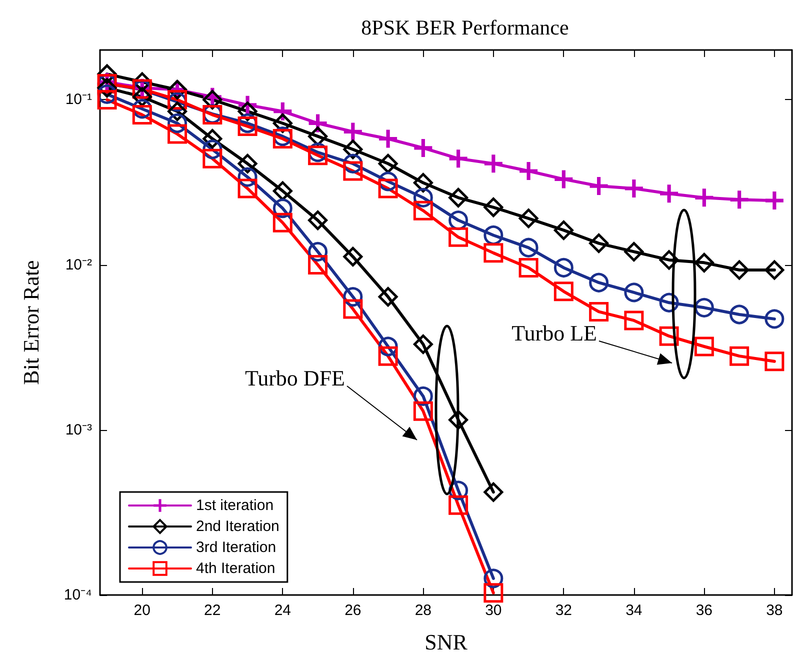  Describe the element at coordinates (236, 568) in the screenshot. I see `legend-label: 4th Iteration` at that location.